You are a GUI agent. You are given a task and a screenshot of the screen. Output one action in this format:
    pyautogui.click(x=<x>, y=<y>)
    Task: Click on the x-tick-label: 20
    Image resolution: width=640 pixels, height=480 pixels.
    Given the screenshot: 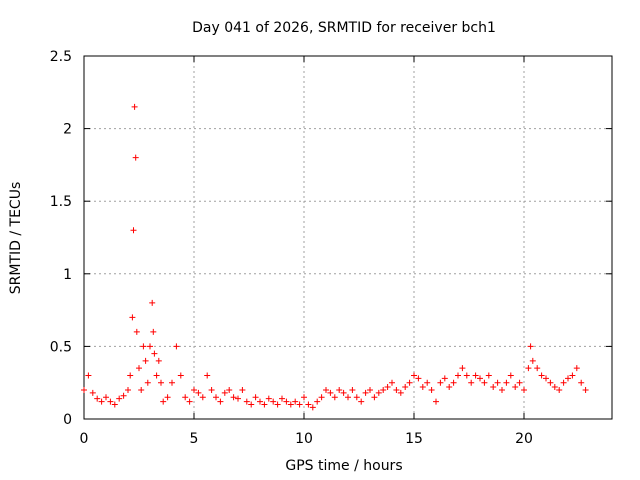 What is the action you would take?
    pyautogui.click(x=524, y=439)
    